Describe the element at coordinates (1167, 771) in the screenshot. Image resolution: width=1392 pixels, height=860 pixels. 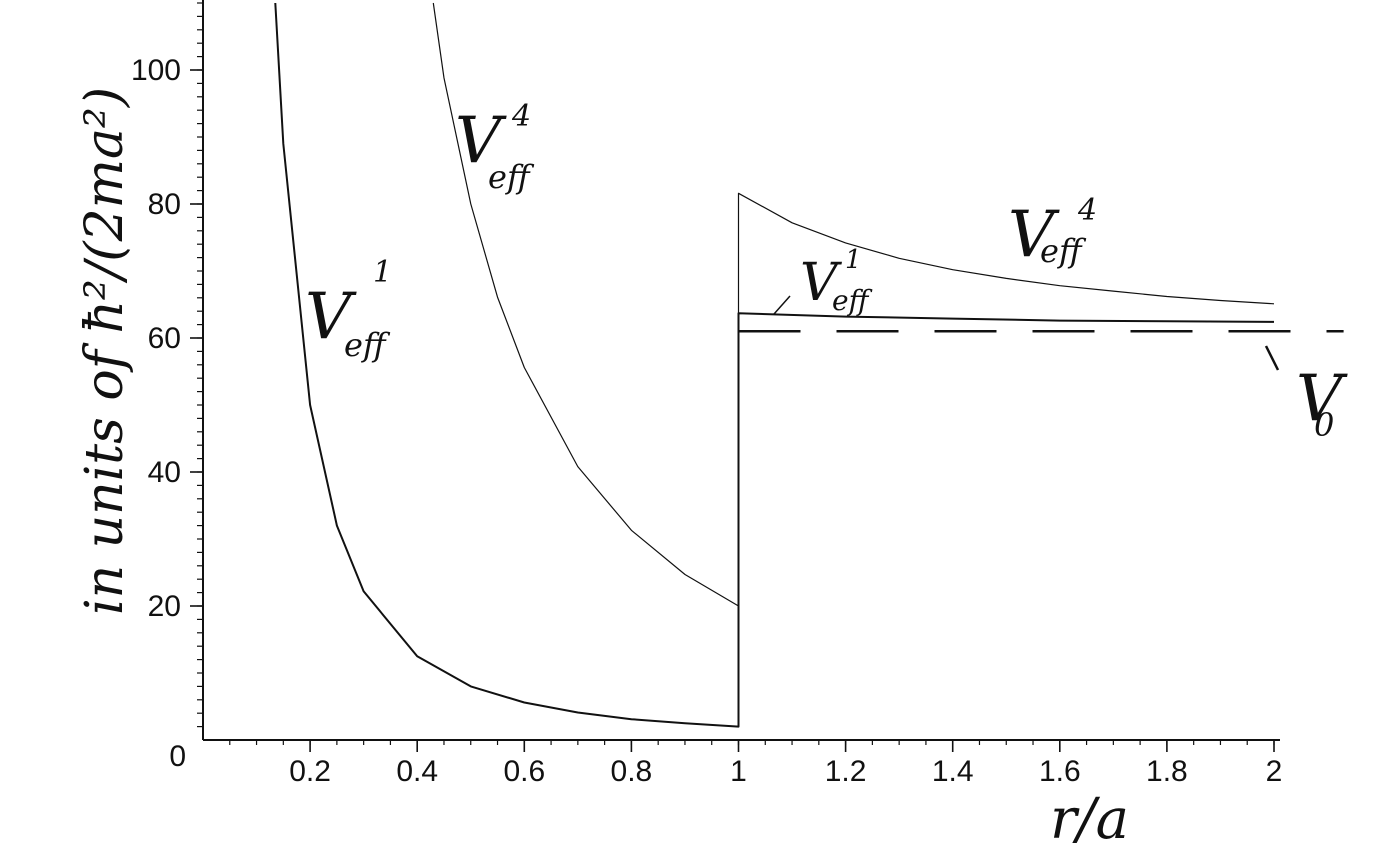
I see `x-tick-label: 1.8` at that location.